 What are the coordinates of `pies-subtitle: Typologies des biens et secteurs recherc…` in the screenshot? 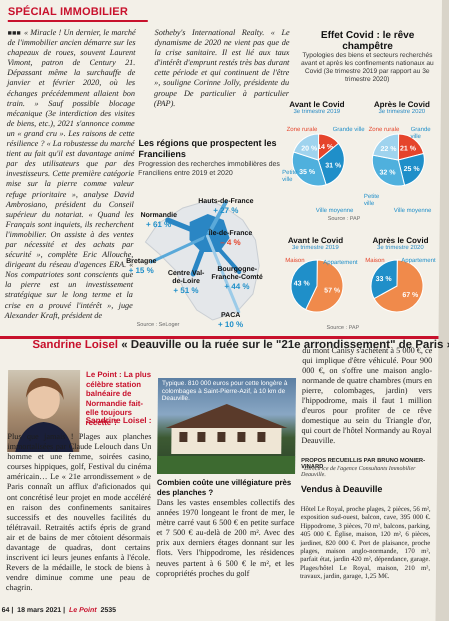 It's located at (367, 67).